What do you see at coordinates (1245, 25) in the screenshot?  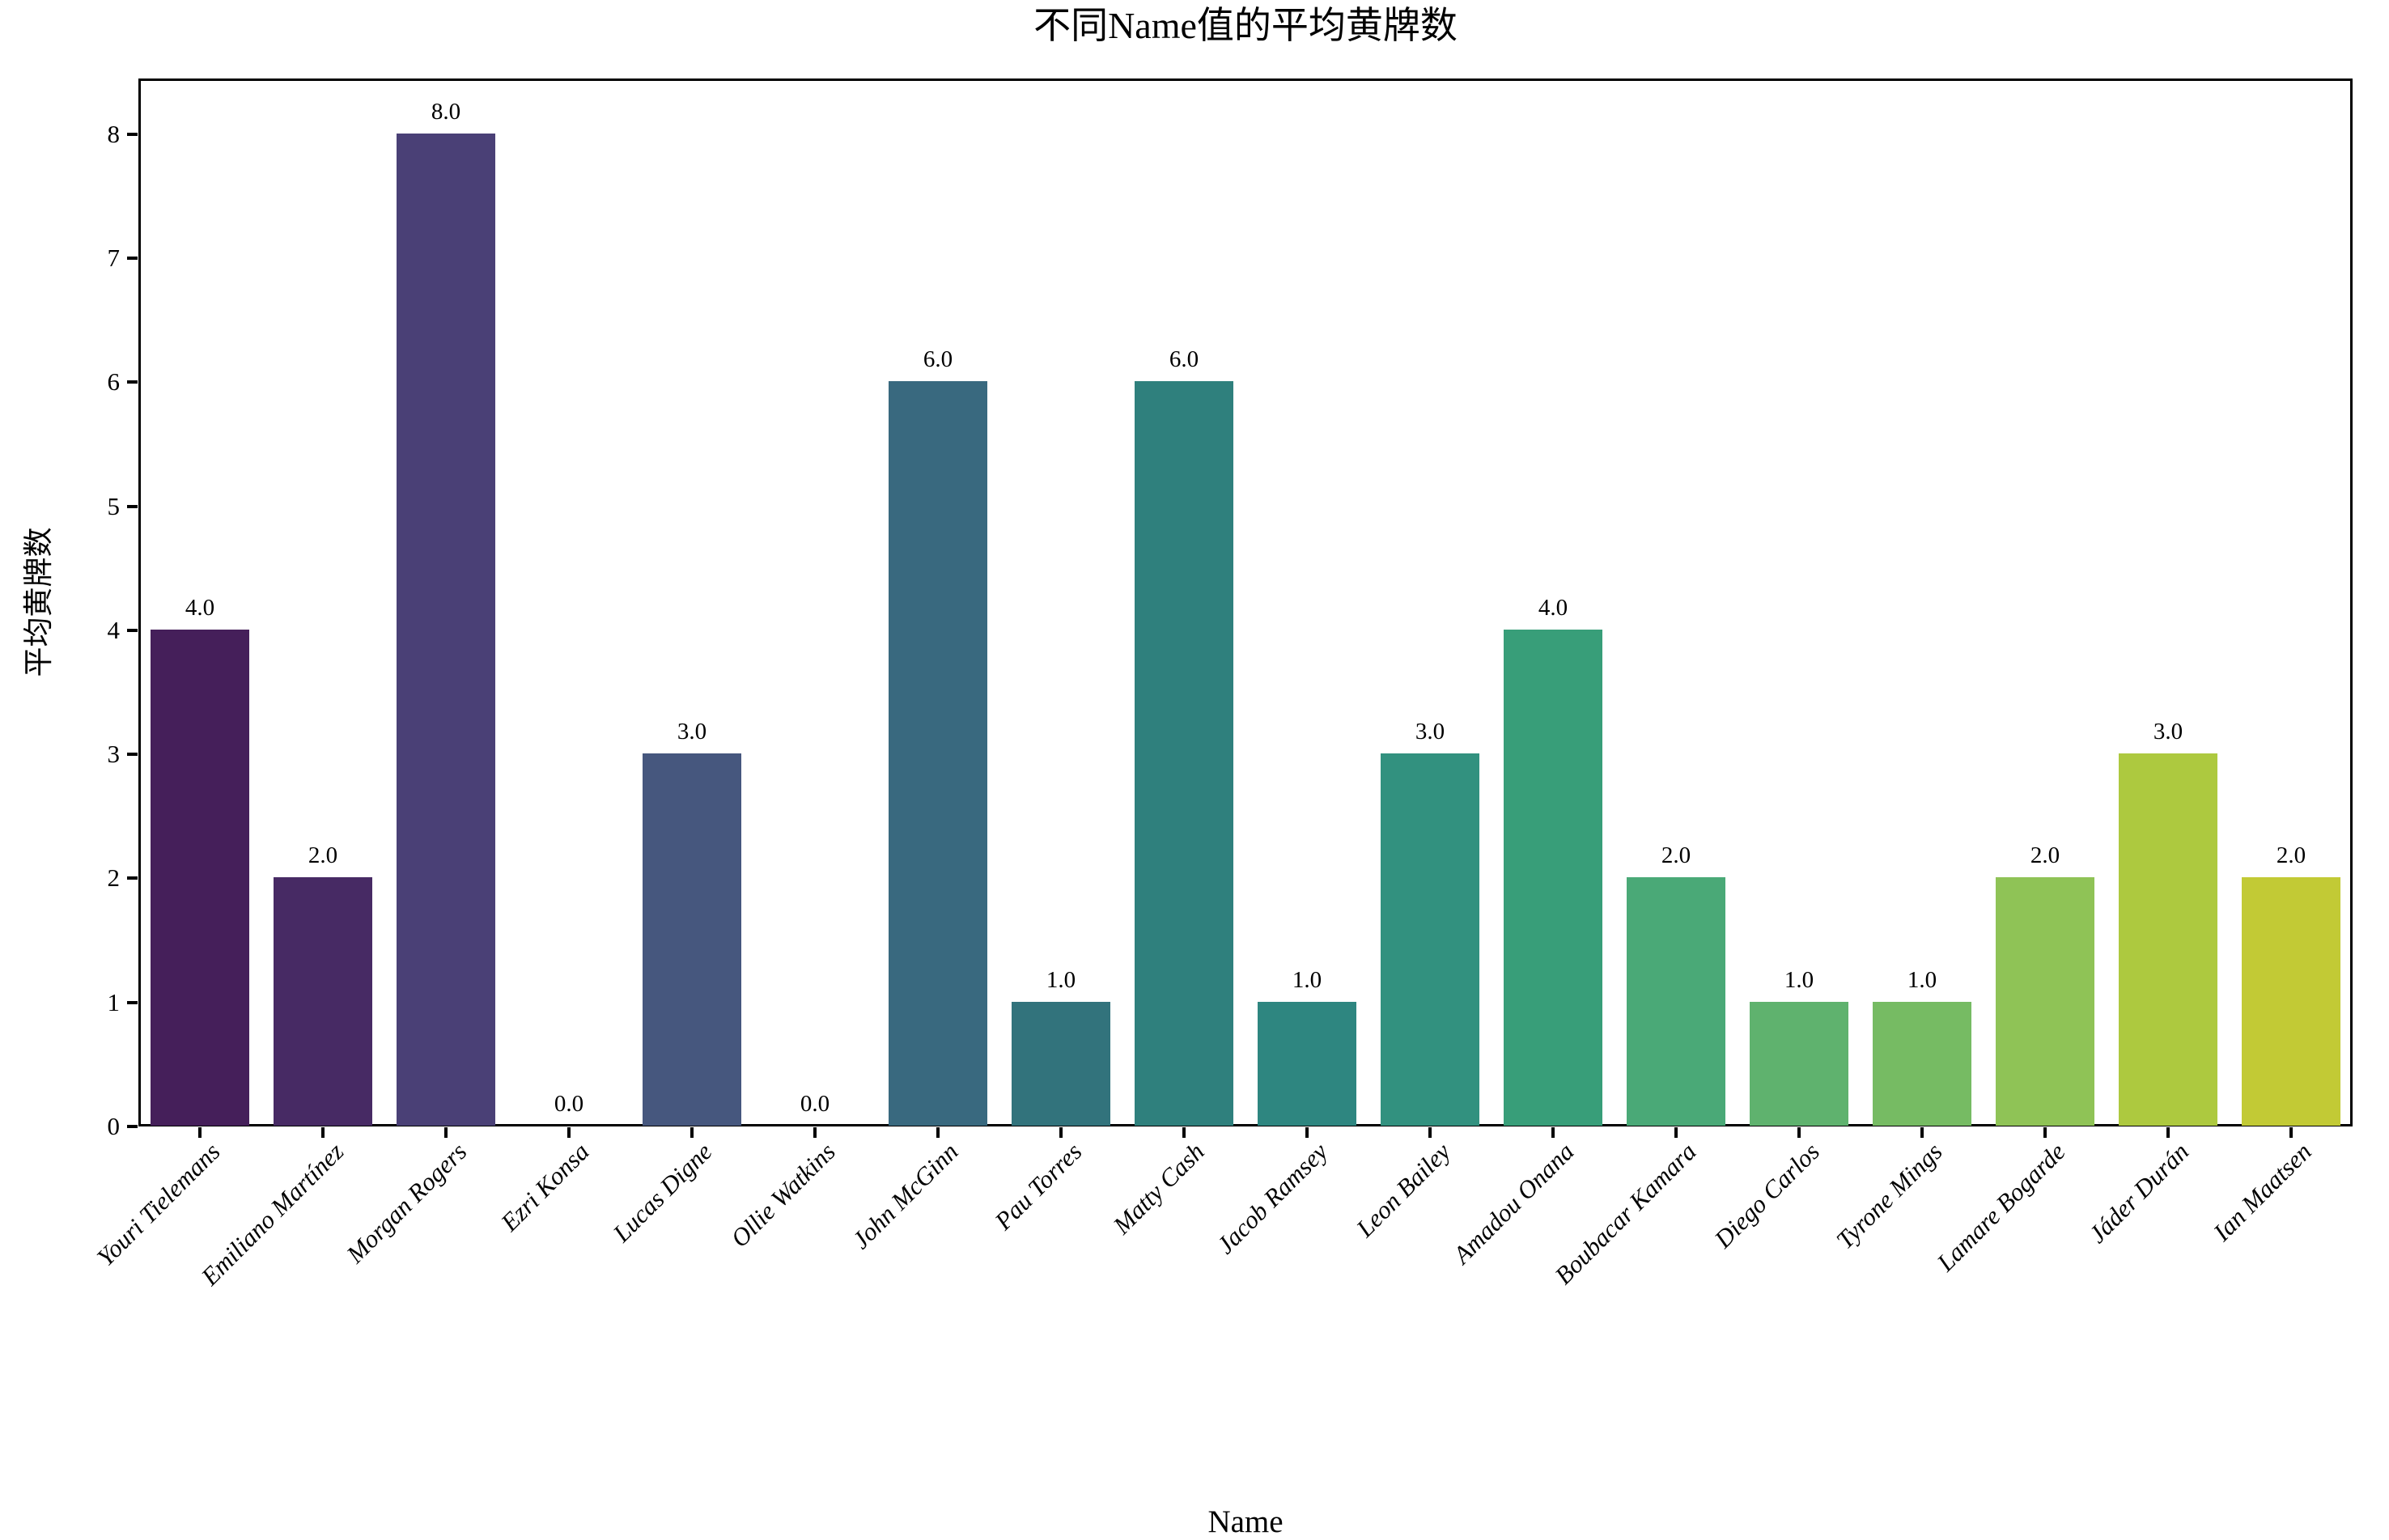 I see `chart-title: 不同Name值的平均黄牌数` at bounding box center [1245, 25].